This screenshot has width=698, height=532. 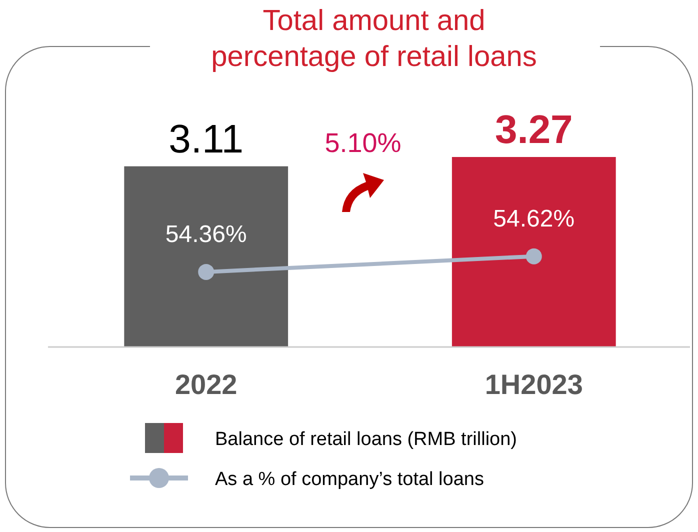 I want to click on x-tick-label: 2022, so click(x=206, y=384).